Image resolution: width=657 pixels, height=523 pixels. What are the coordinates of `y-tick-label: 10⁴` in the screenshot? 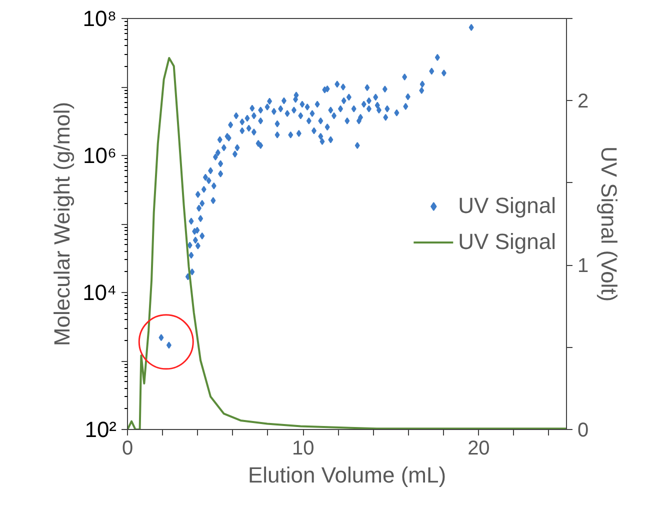 It's located at (99, 292).